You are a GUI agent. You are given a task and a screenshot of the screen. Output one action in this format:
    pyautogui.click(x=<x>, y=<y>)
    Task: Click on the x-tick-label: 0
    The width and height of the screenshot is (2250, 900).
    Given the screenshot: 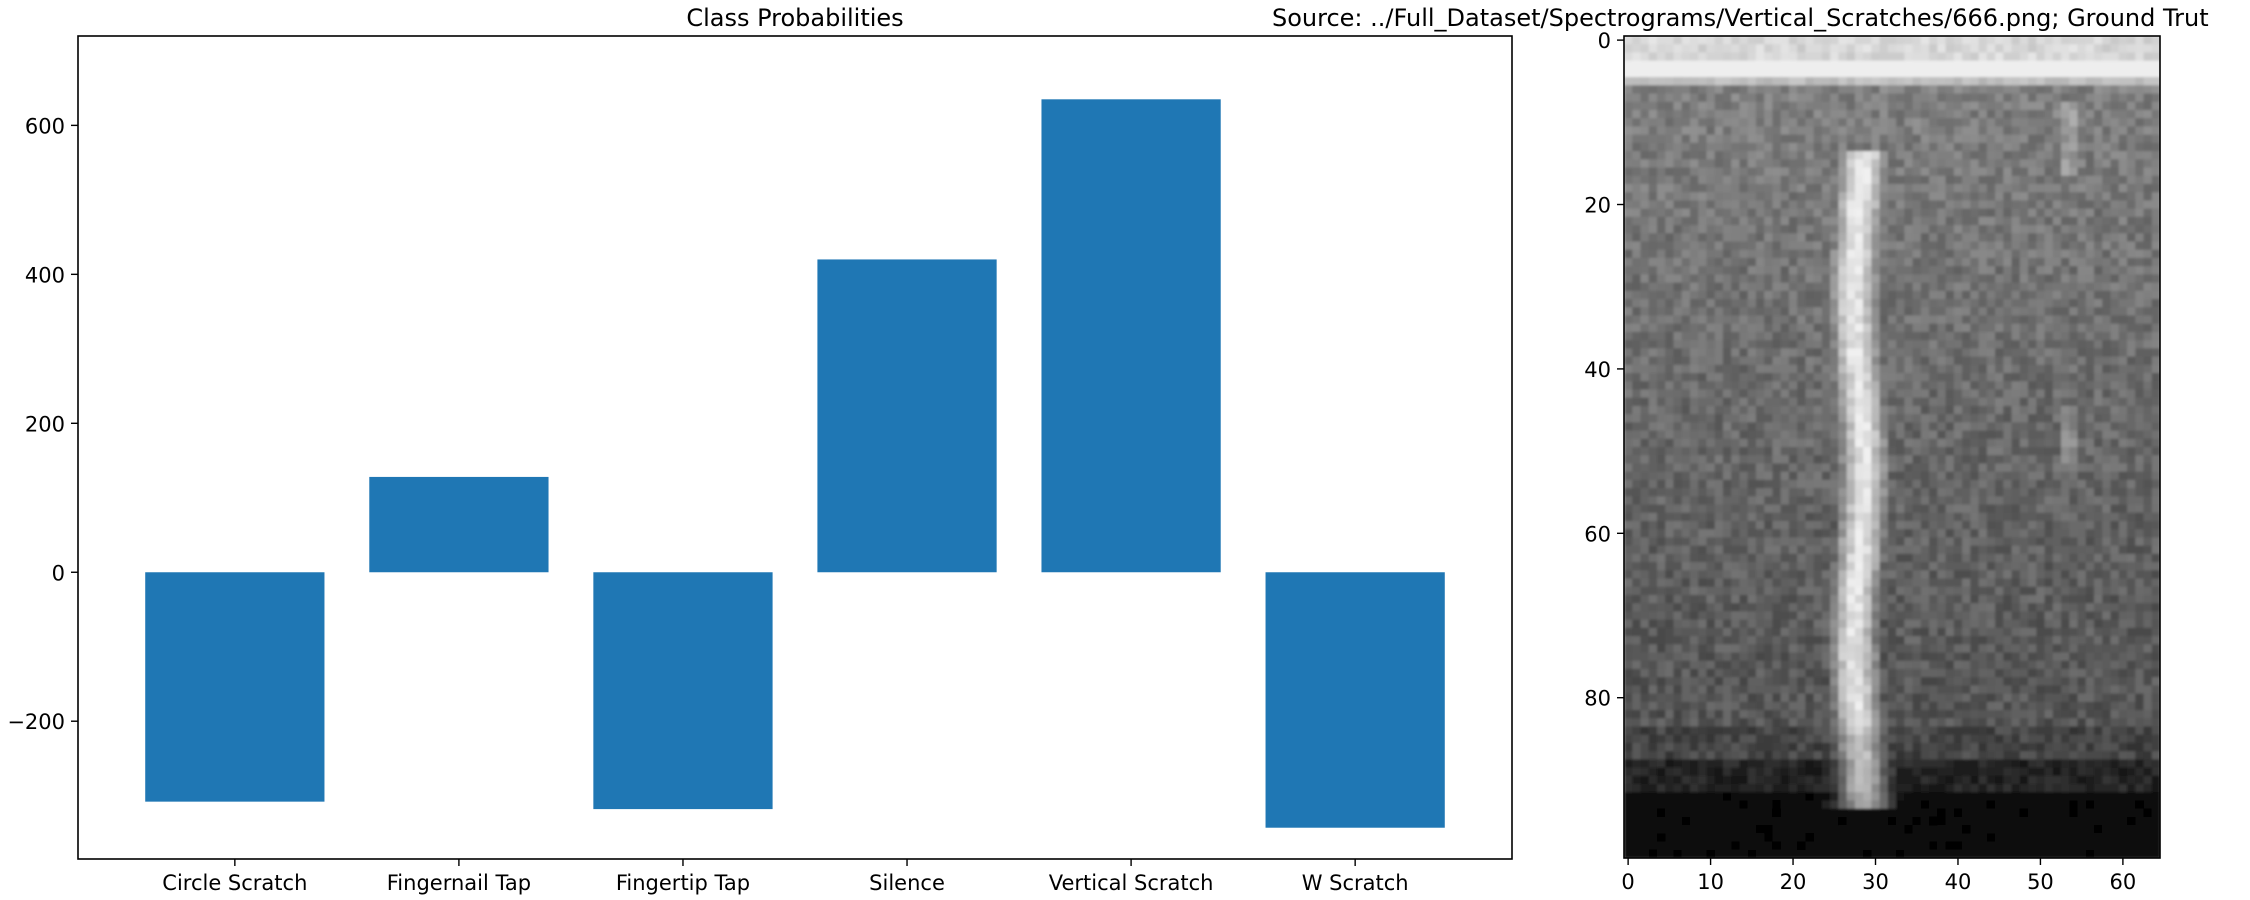 What is the action you would take?
    pyautogui.click(x=1627, y=882)
    